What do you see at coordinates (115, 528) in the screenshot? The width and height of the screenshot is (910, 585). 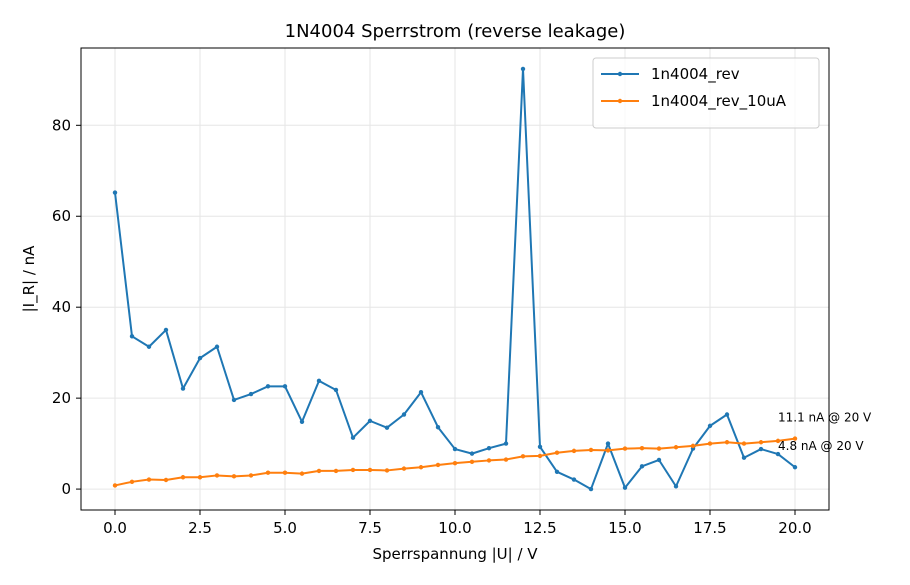 I see `x-tick-label: 0.0` at bounding box center [115, 528].